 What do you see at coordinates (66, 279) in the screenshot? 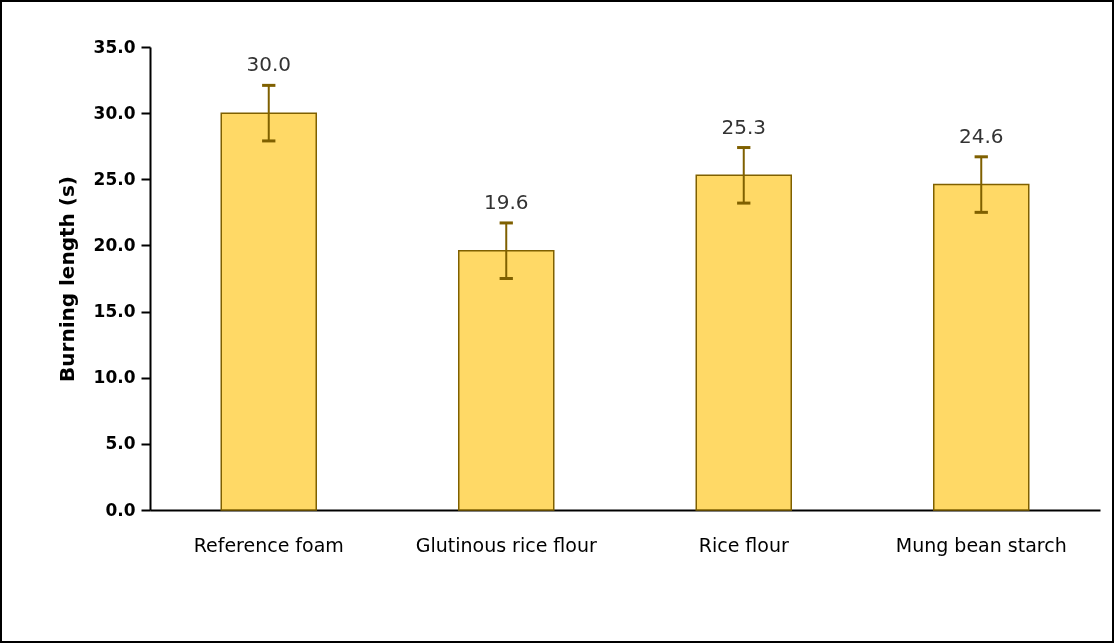
I see `y-axis-title: Burning length (s)` at bounding box center [66, 279].